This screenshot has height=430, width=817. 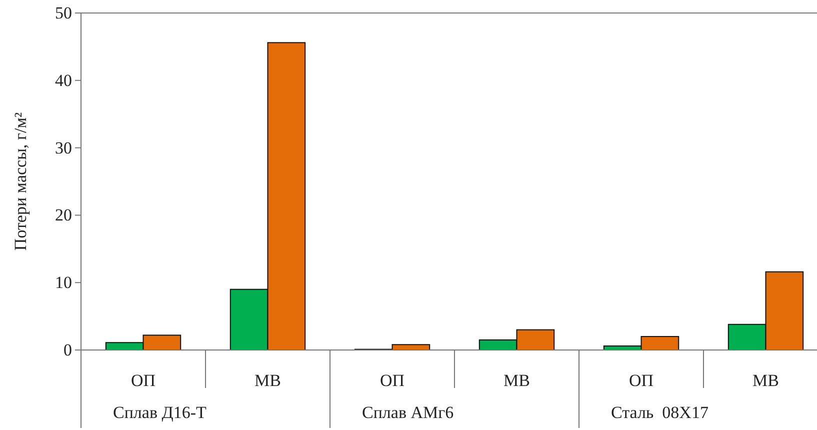 What do you see at coordinates (20, 181) in the screenshot?
I see `y-axis-title: Потери массы, г/м²` at bounding box center [20, 181].